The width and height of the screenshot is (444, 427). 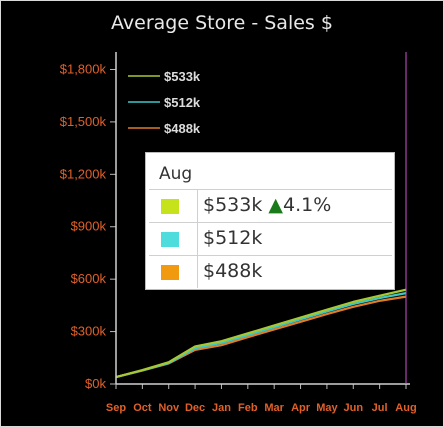 What do you see at coordinates (270, 238) in the screenshot?
I see `tooltip-row: $512k` at bounding box center [270, 238].